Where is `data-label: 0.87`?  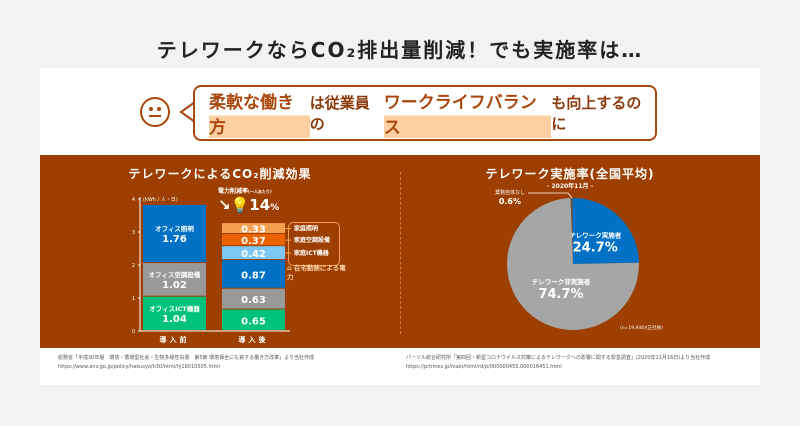 data-label: 0.87 is located at coordinates (253, 275).